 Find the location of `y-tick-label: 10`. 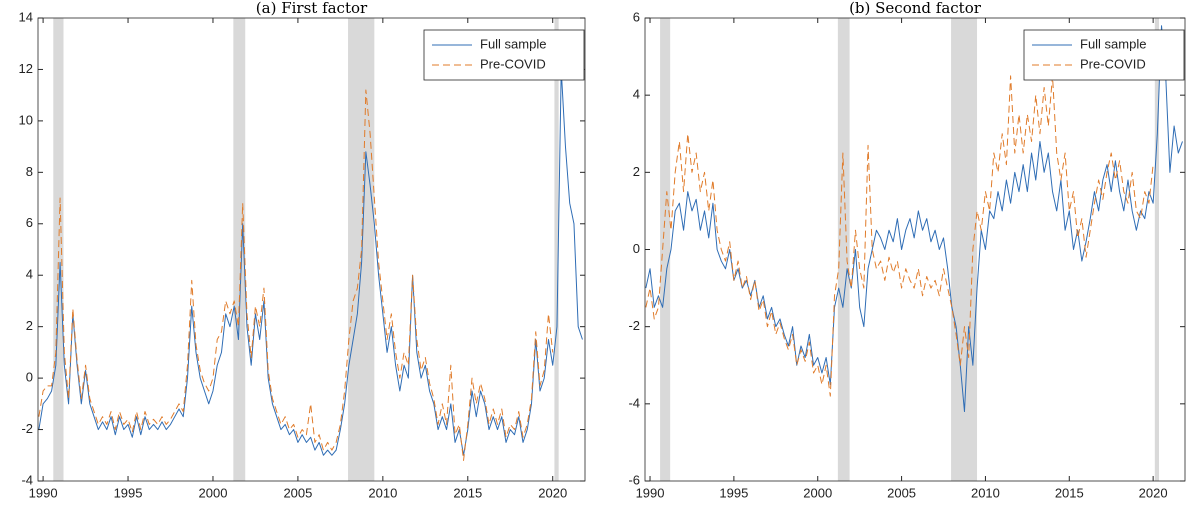

y-tick-label: 10 is located at coordinates (26, 119).